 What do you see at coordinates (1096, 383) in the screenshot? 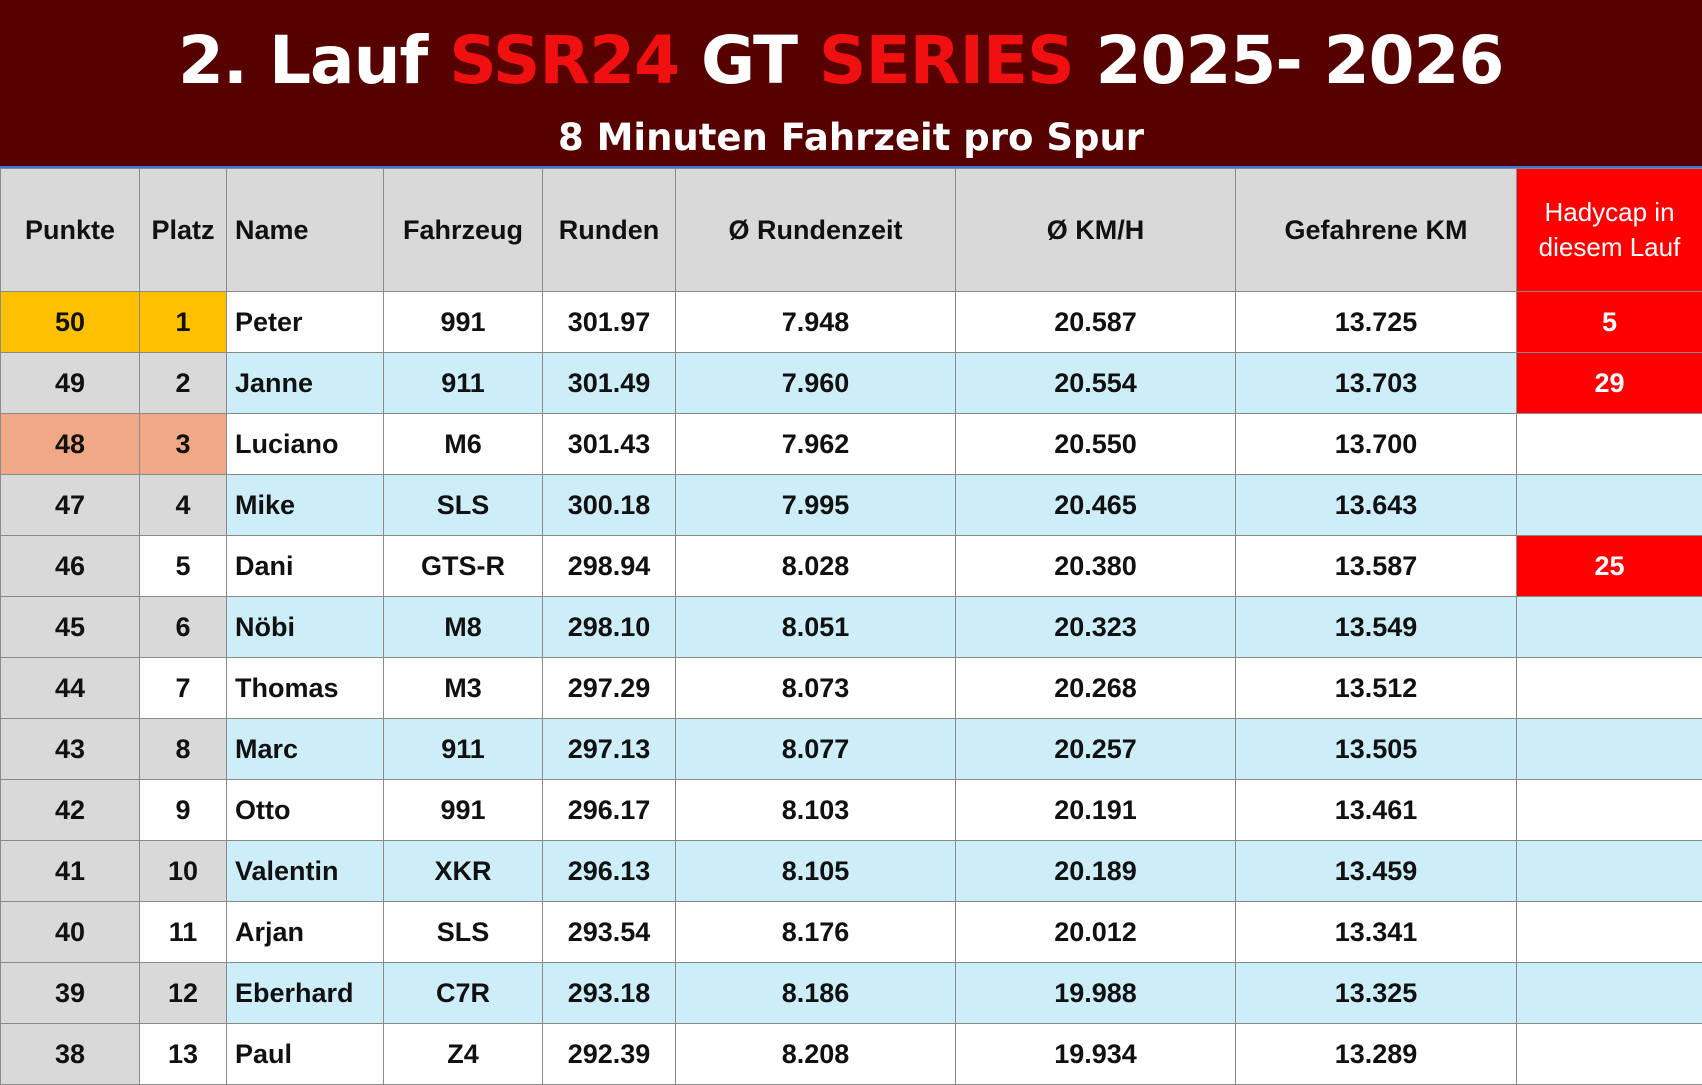
I see `cell-kmh: 20.554` at bounding box center [1096, 383].